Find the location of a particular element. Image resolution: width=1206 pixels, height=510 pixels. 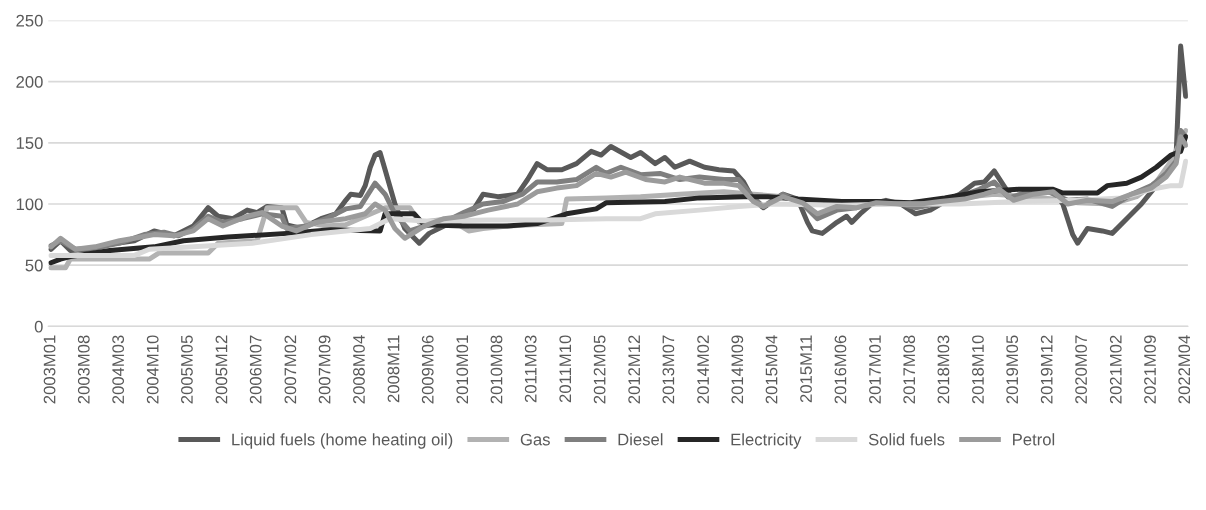

x-tick-label: 2003M01 is located at coordinates (49, 369).